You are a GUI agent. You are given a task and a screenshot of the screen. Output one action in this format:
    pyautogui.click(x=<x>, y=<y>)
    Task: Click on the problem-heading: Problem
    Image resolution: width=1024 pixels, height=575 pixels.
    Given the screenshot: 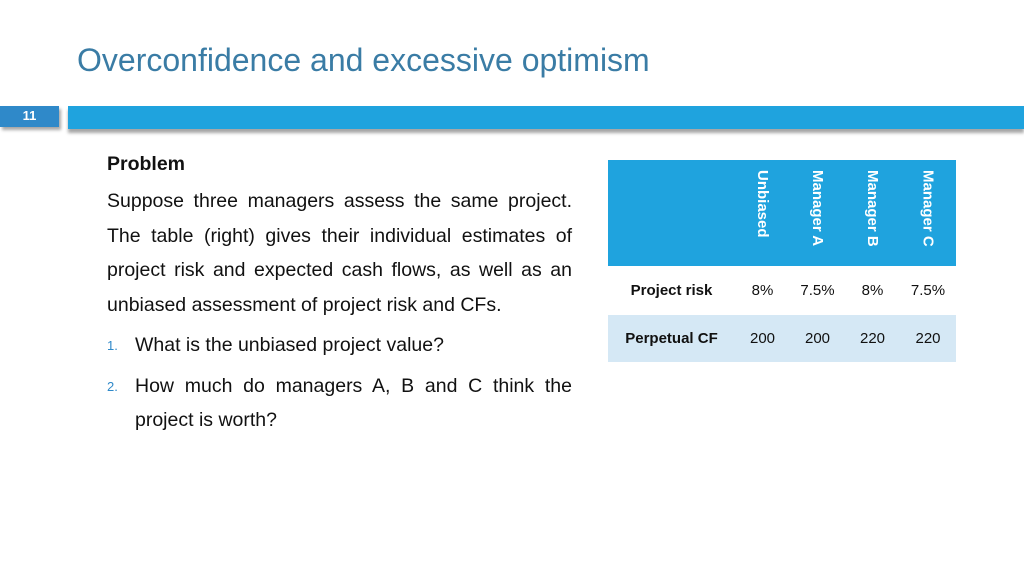 What is the action you would take?
    pyautogui.click(x=146, y=164)
    